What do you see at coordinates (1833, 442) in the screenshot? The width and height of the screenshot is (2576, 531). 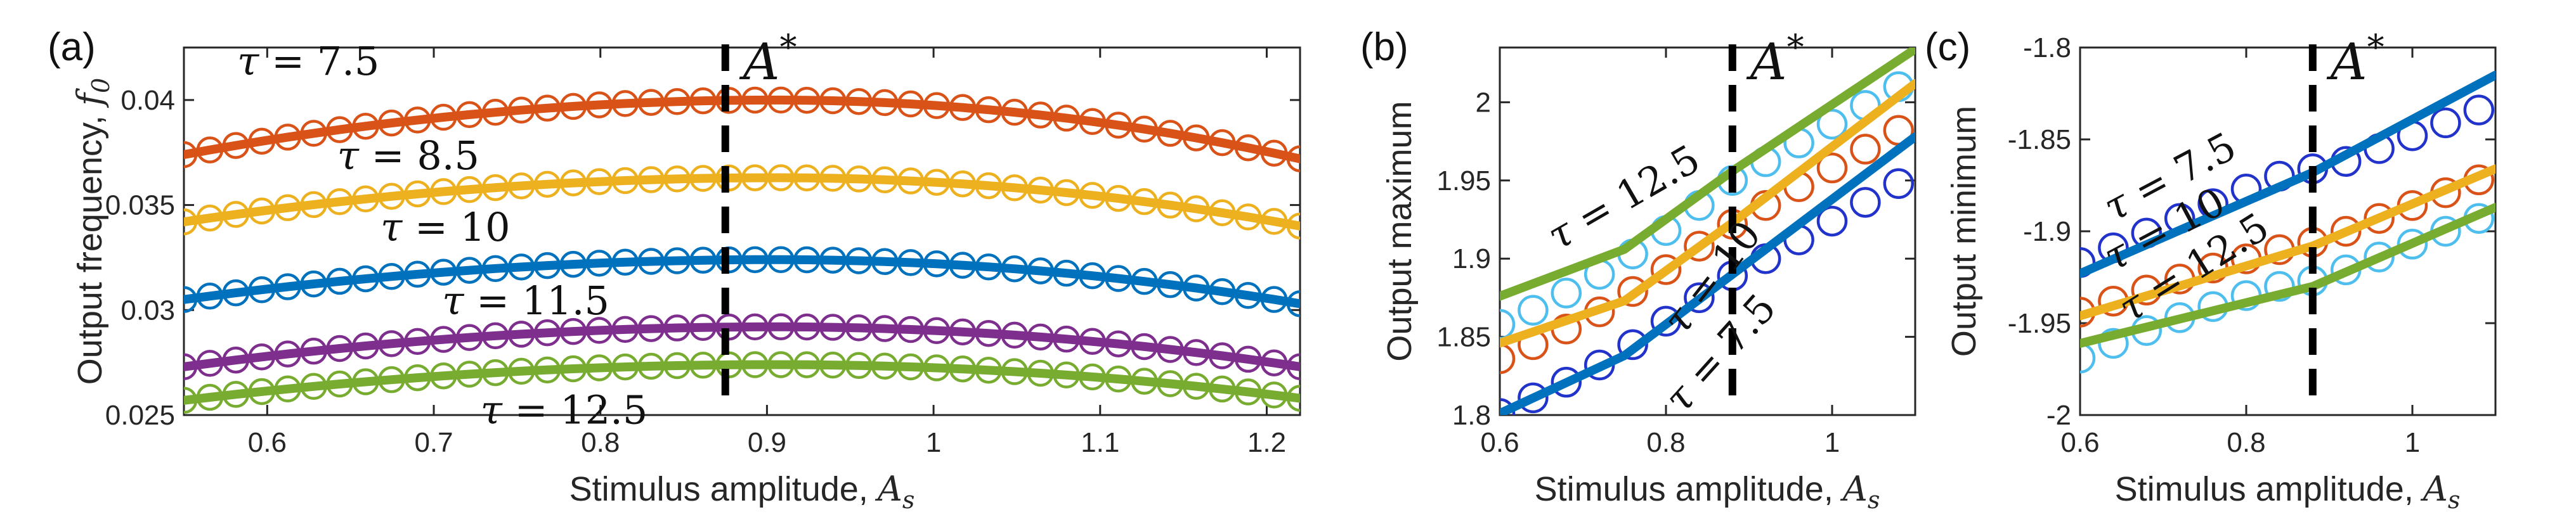 I see `x-tick-label: 1` at bounding box center [1833, 442].